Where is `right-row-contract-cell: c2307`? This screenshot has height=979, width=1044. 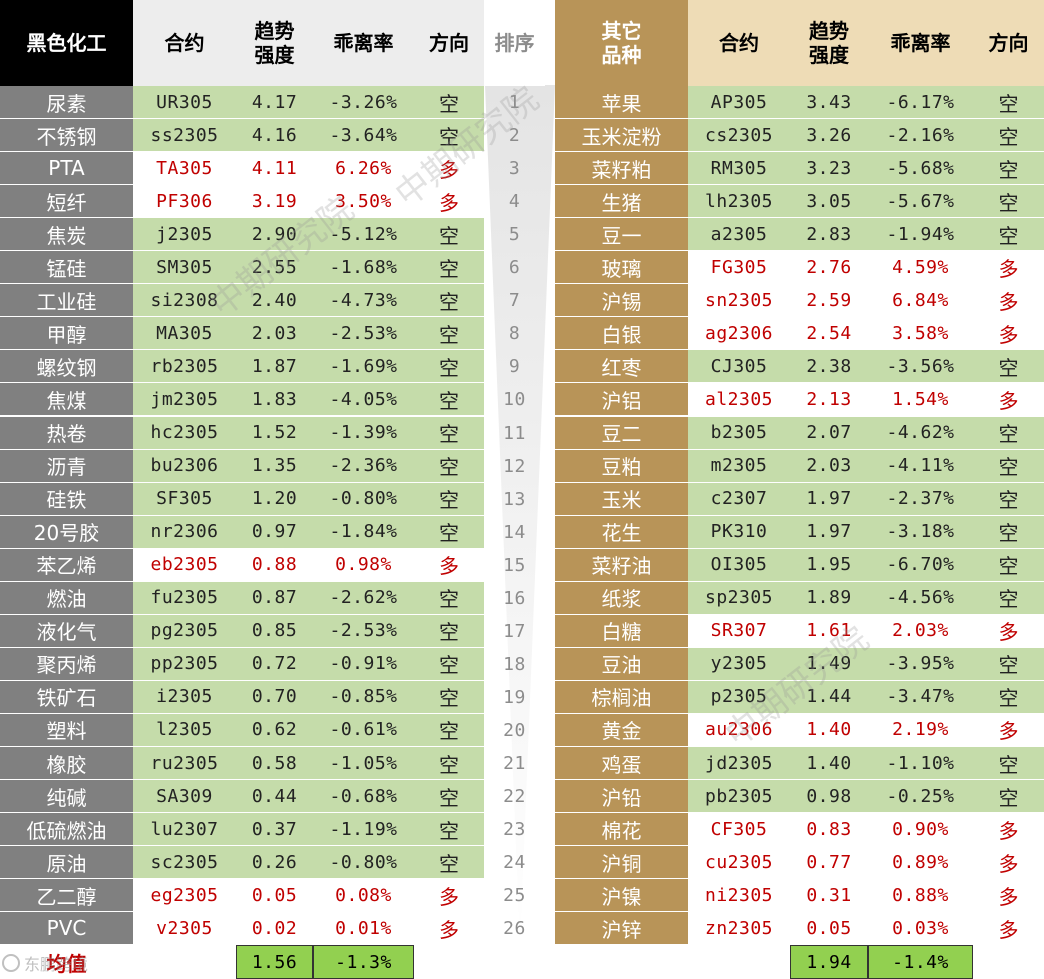 right-row-contract-cell: c2307 is located at coordinates (739, 499).